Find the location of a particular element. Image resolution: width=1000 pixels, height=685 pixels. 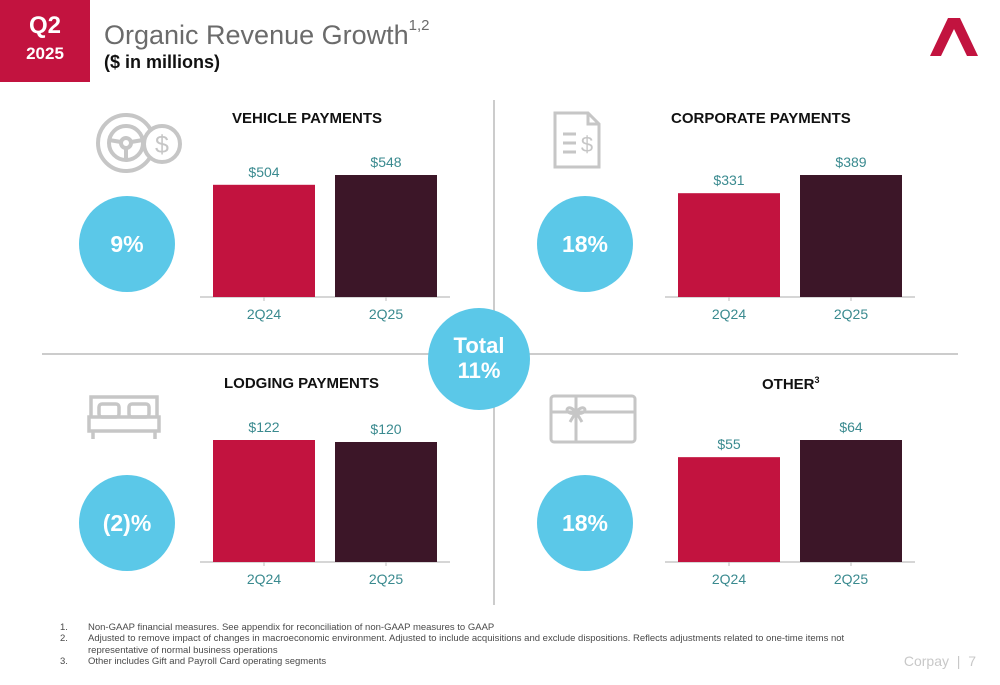

page-number: 7 is located at coordinates (972, 661).